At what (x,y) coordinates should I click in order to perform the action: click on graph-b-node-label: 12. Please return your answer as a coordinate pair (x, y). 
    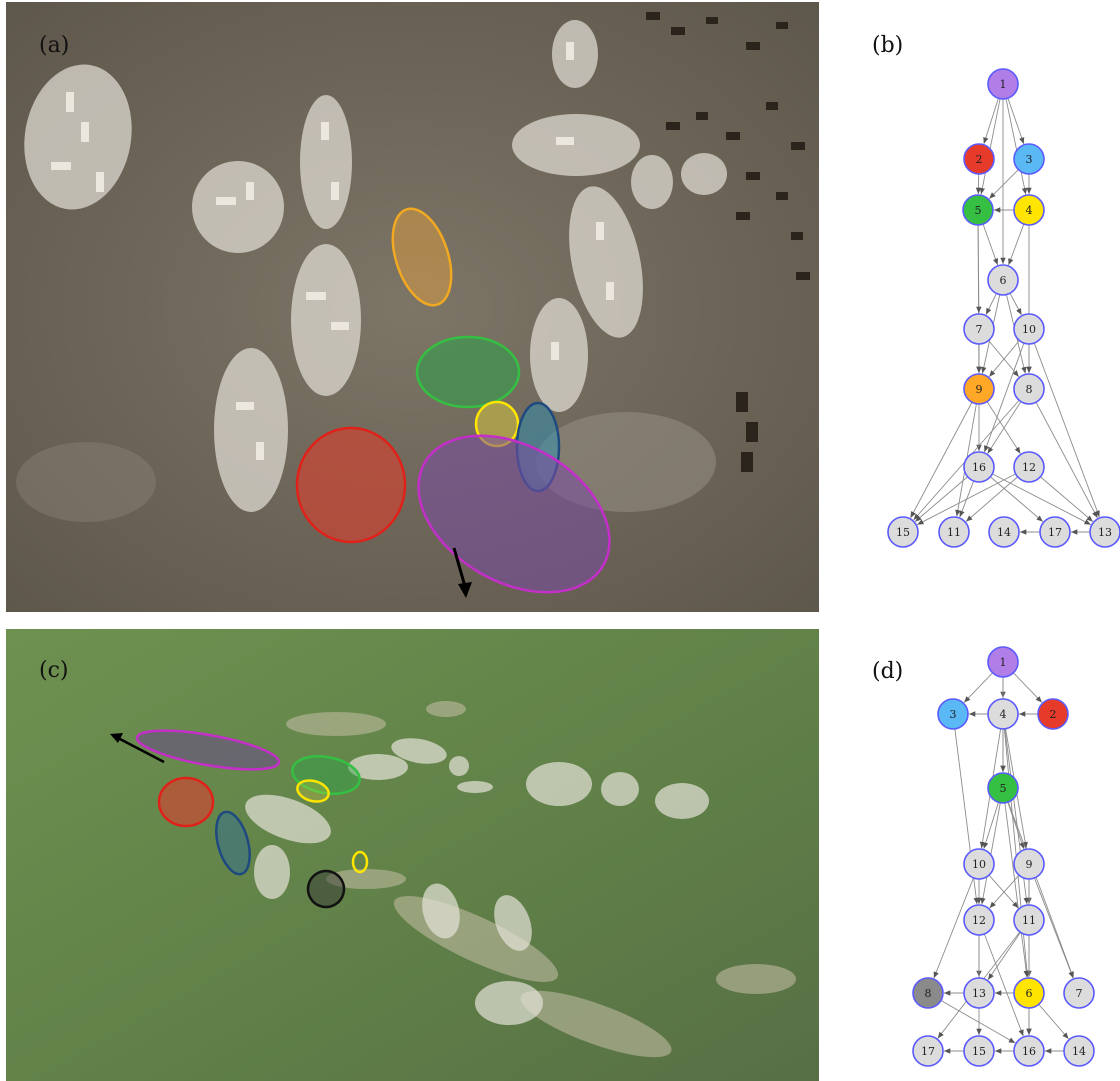
    Looking at the image, I should click on (1029, 467).